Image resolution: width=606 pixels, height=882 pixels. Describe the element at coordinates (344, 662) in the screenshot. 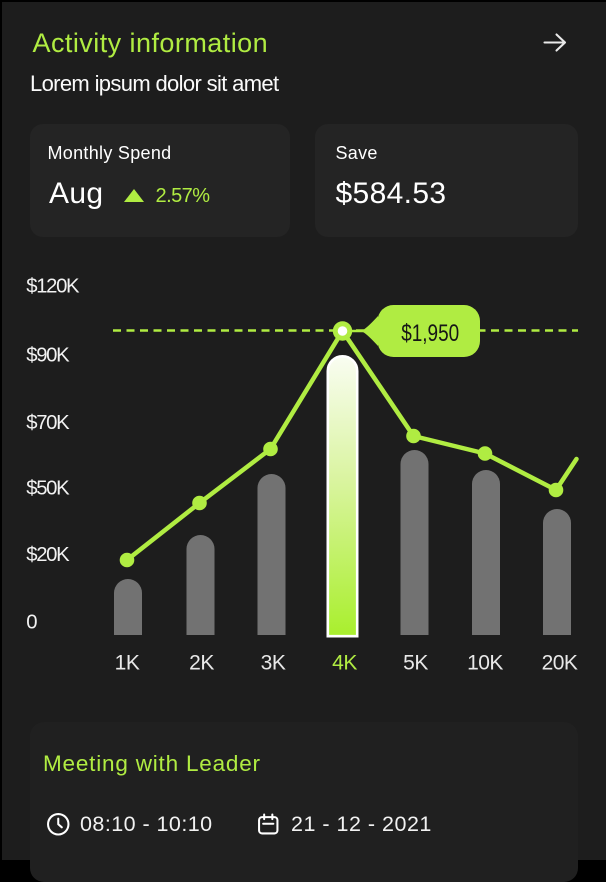

I see `svg-text: 4K` at that location.